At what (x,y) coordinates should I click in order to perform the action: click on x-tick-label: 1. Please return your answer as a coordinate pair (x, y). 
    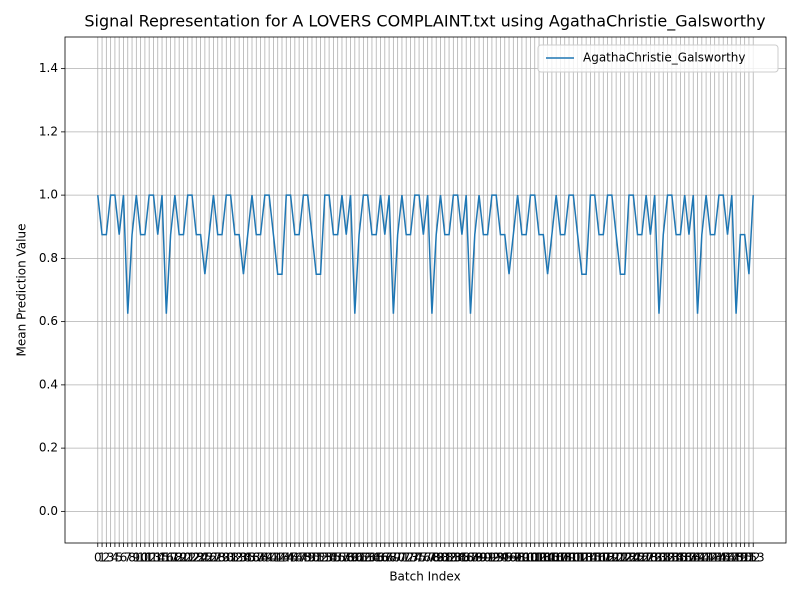
    Looking at the image, I should click on (102, 558).